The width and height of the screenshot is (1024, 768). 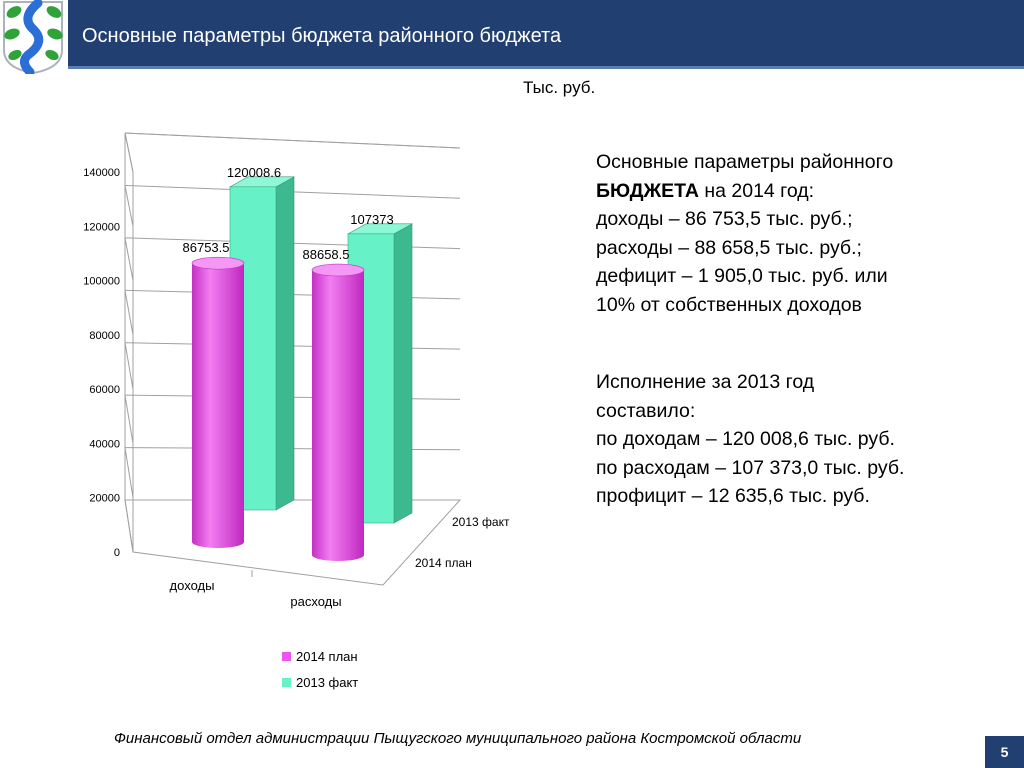 What do you see at coordinates (327, 656) in the screenshot?
I see `legend-label: 2014 план` at bounding box center [327, 656].